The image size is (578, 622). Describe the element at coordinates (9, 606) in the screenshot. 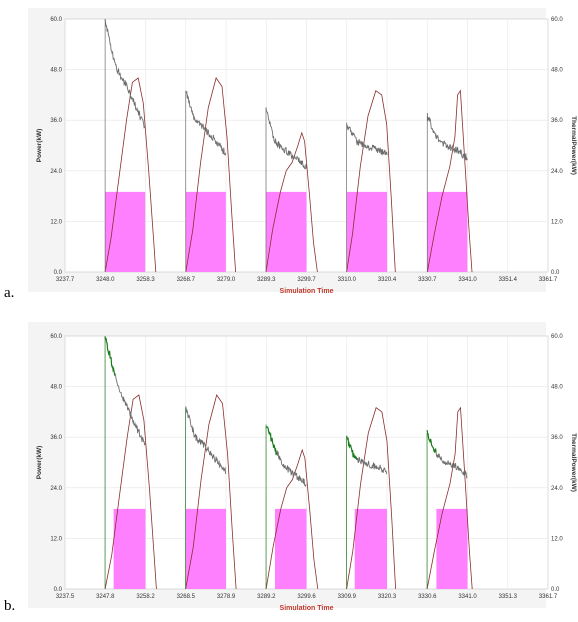

I see `panel-label: b.` at that location.